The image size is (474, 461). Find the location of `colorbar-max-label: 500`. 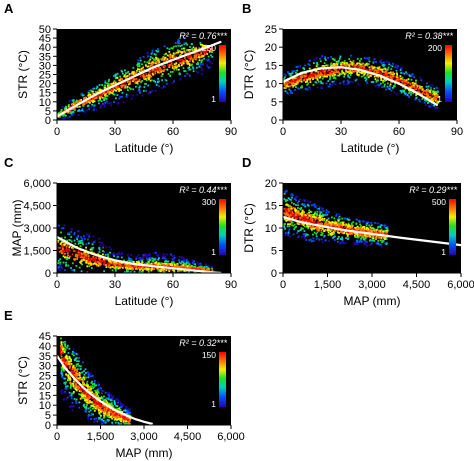

colorbar-max-label: 500 is located at coordinates (439, 202).